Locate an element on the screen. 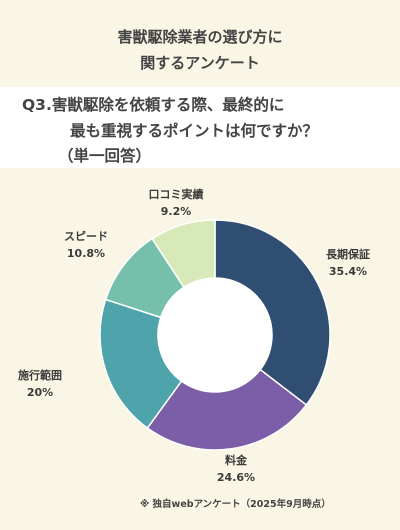 This screenshot has height=530, width=400. slice-scope is located at coordinates (141, 364).